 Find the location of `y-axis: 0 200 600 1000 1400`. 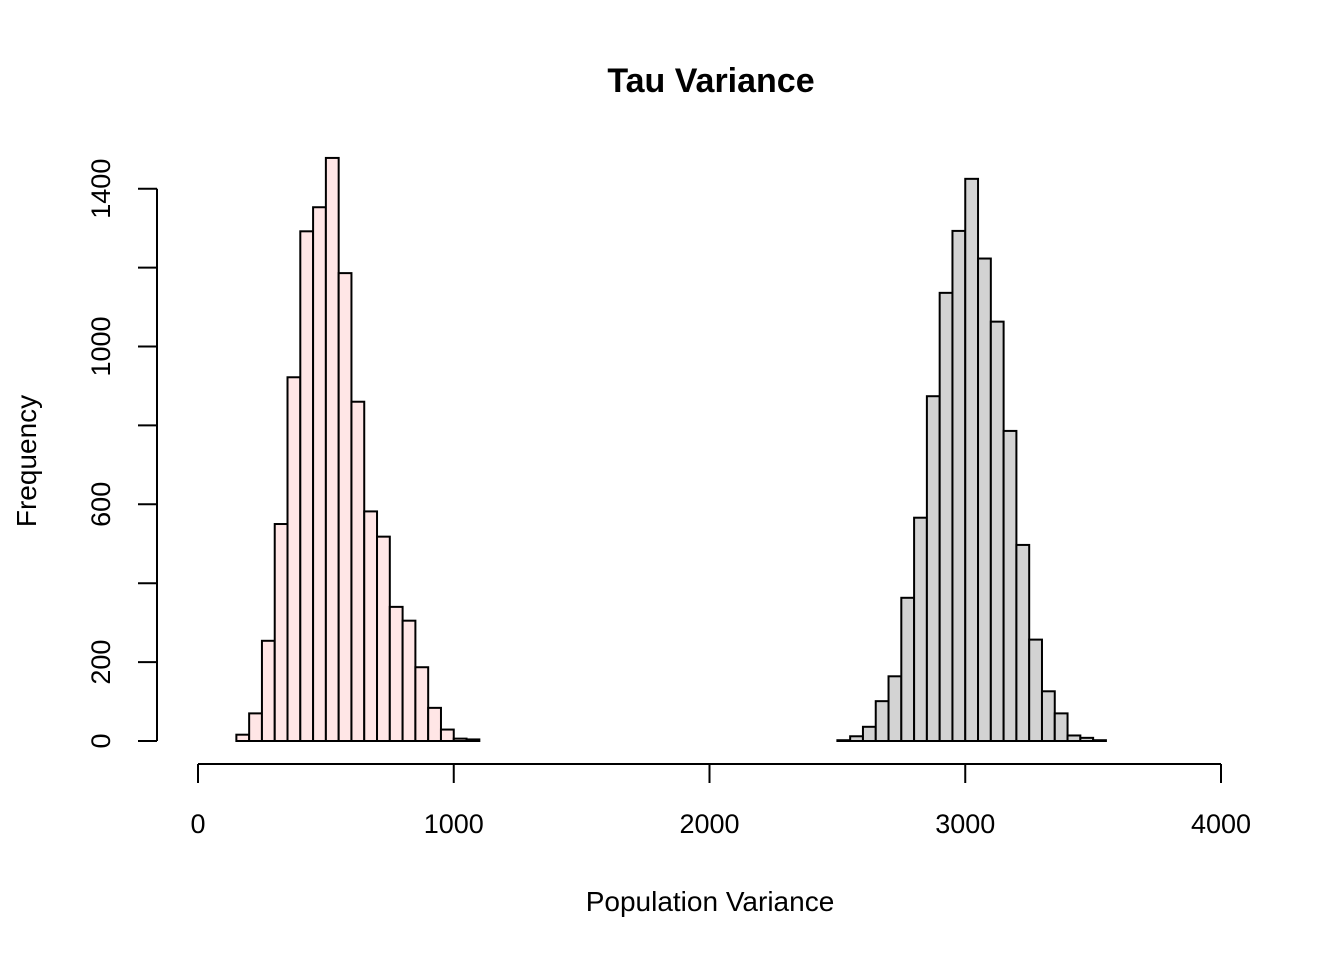

y-axis: 0 200 600 1000 1400 is located at coordinates (122, 454).